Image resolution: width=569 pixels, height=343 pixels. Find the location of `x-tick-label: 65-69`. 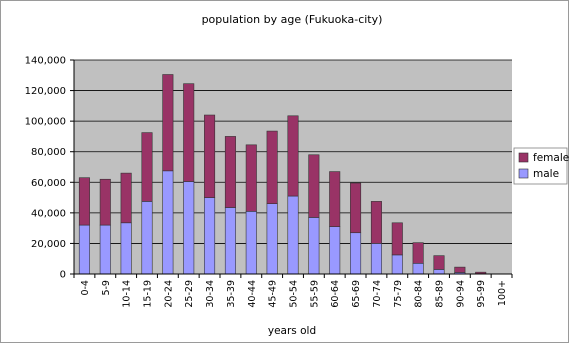

x-tick-label: 65-69 is located at coordinates (356, 294).